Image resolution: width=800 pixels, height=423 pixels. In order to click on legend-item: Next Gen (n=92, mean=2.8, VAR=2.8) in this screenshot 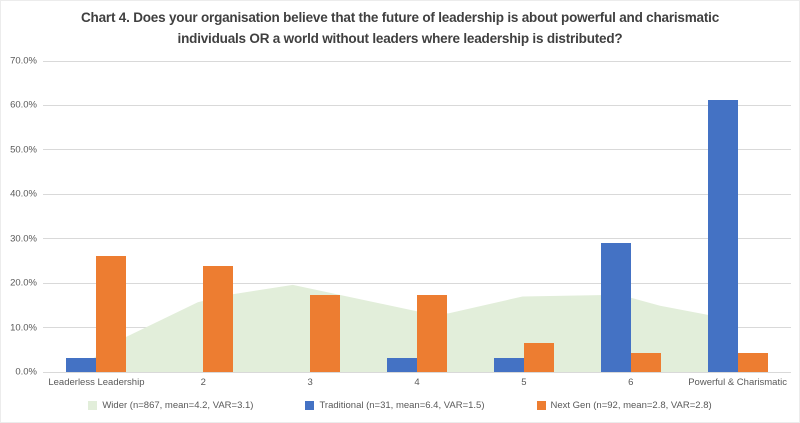, I will do `click(624, 405)`.